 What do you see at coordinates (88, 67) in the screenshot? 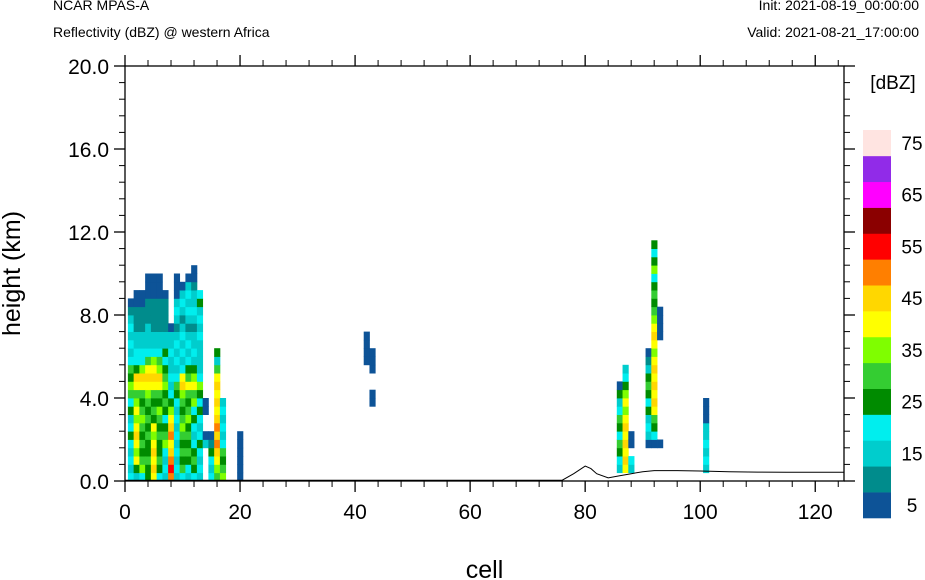
I see `y-tick-label: 20.0` at bounding box center [88, 67].